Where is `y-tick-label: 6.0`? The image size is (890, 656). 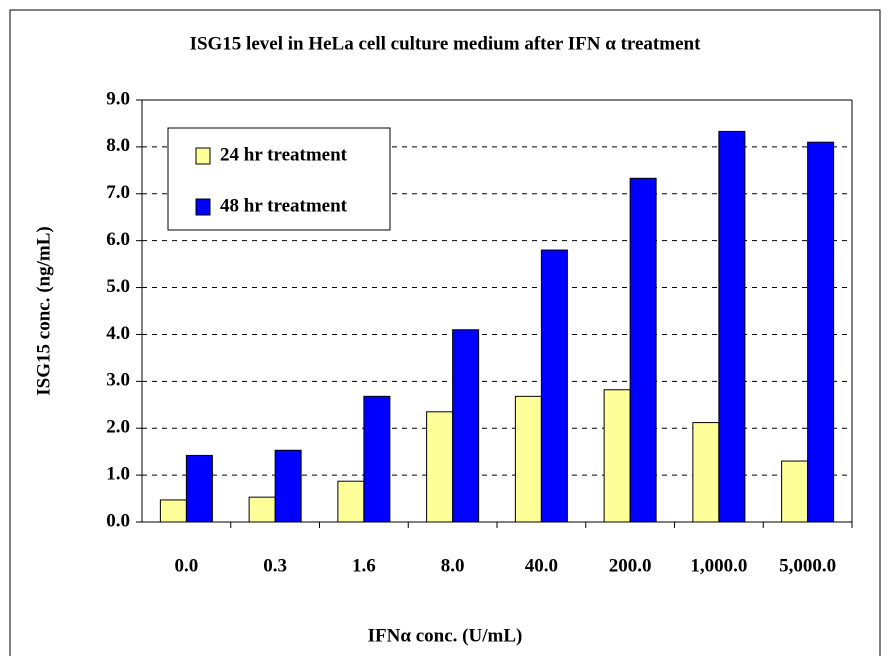
y-tick-label: 6.0 is located at coordinates (118, 239).